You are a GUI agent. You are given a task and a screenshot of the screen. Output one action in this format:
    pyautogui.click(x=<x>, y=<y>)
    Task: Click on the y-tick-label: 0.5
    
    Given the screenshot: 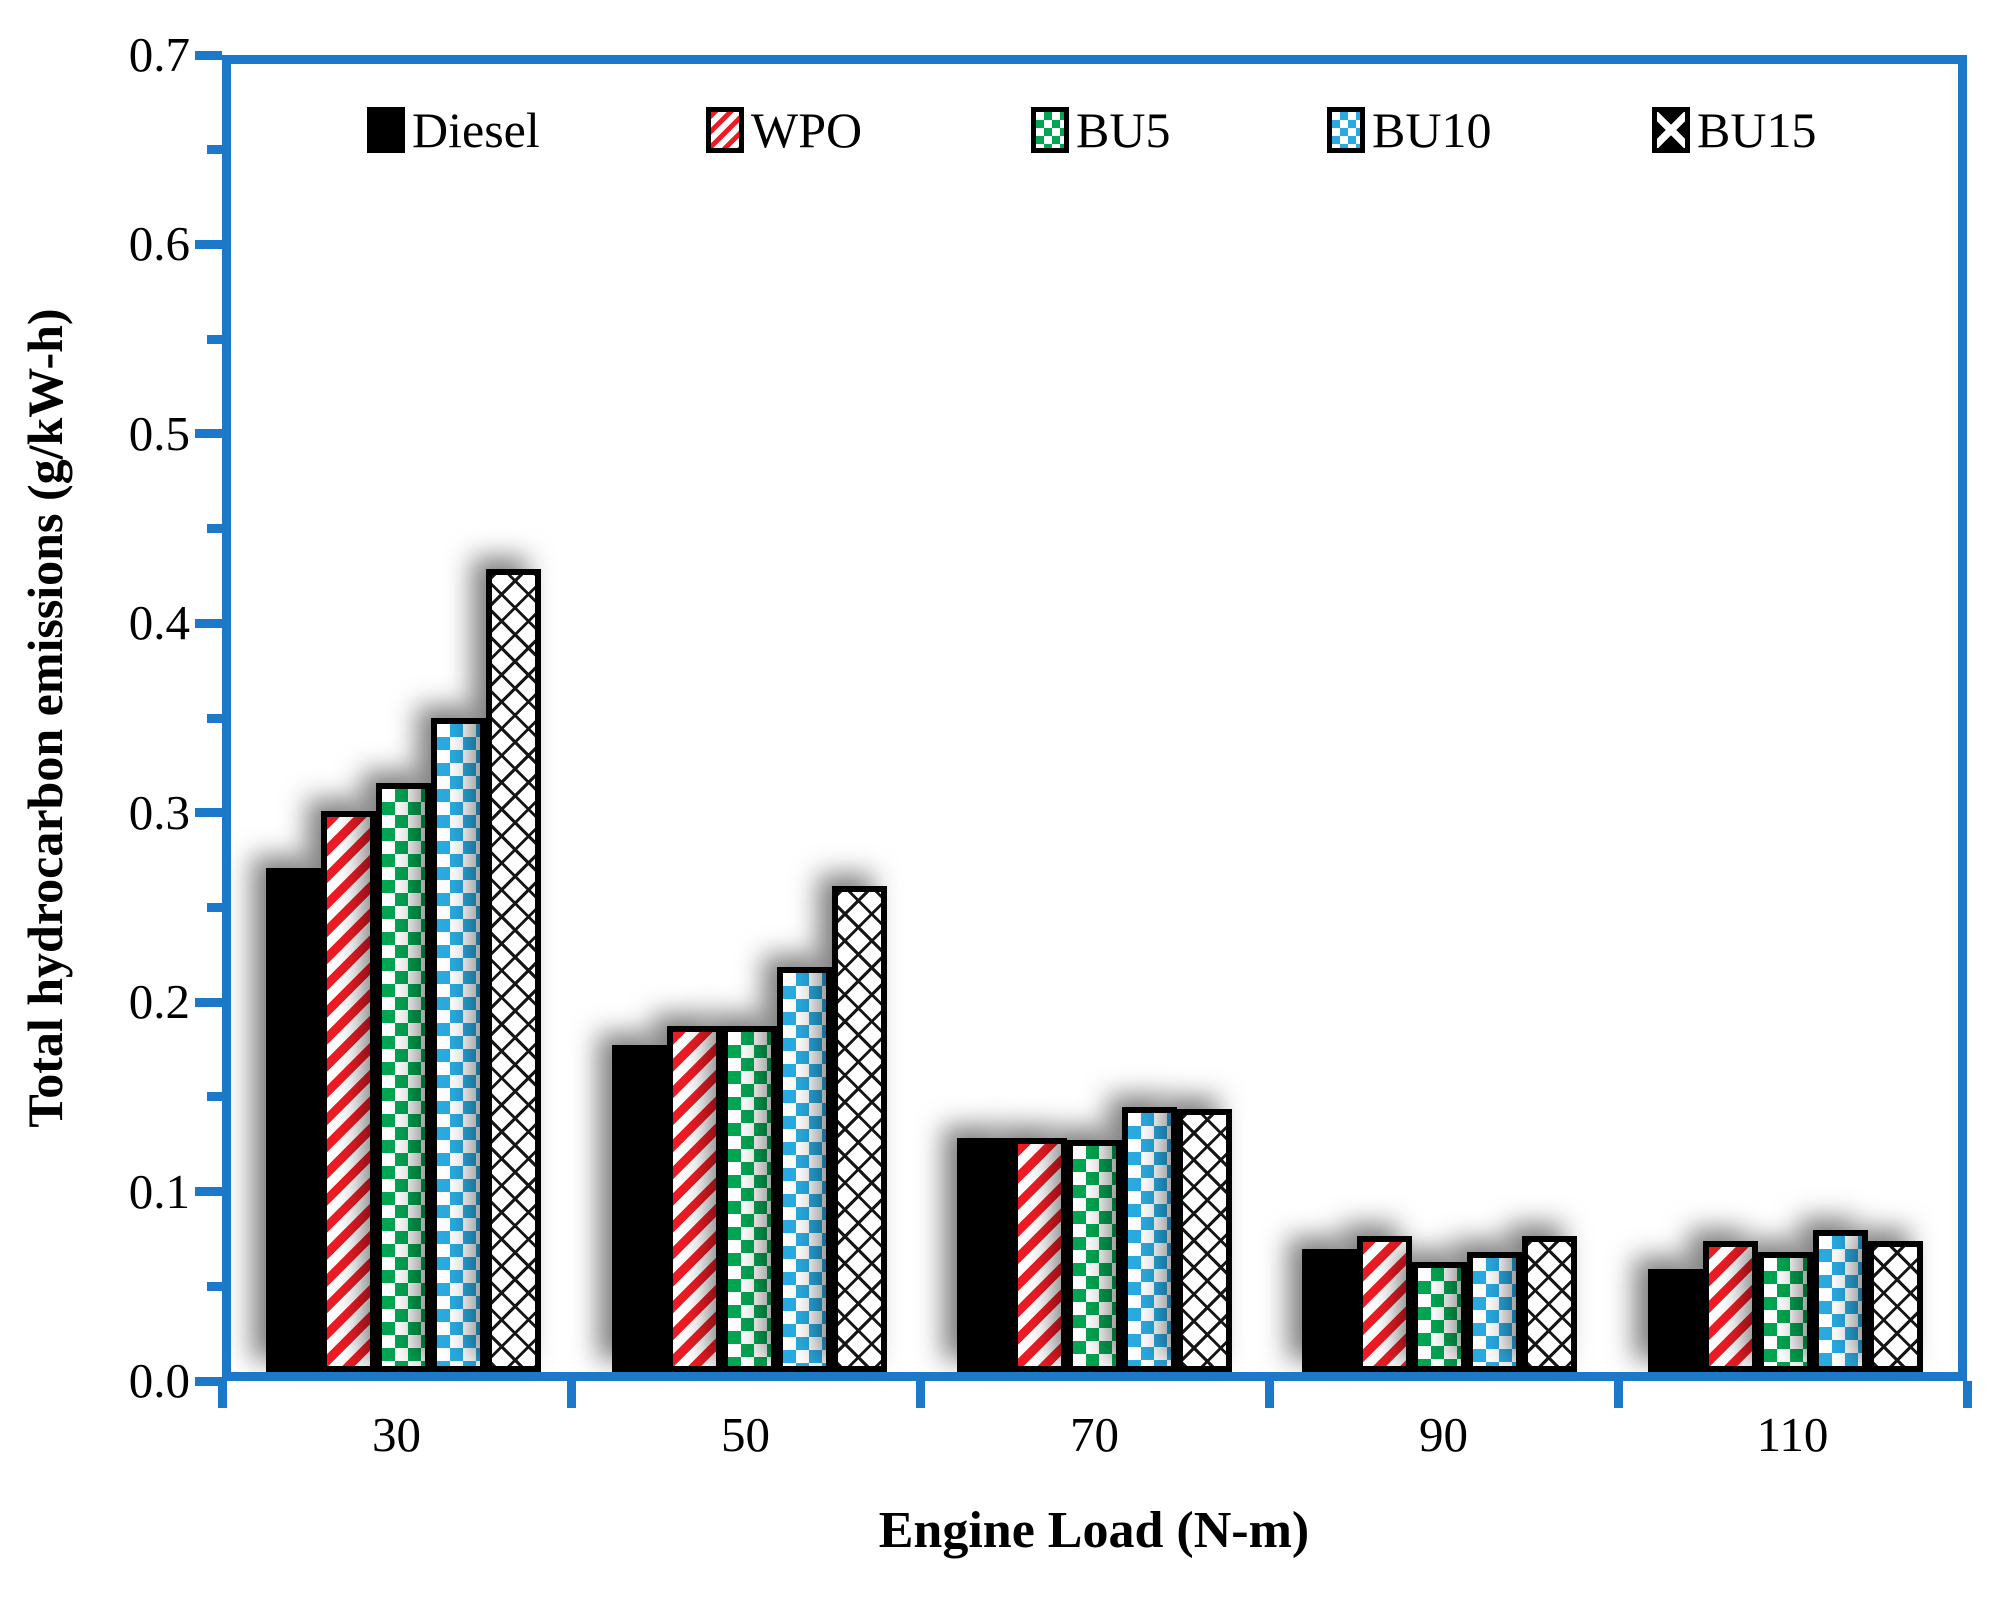 What is the action you would take?
    pyautogui.click(x=159, y=433)
    